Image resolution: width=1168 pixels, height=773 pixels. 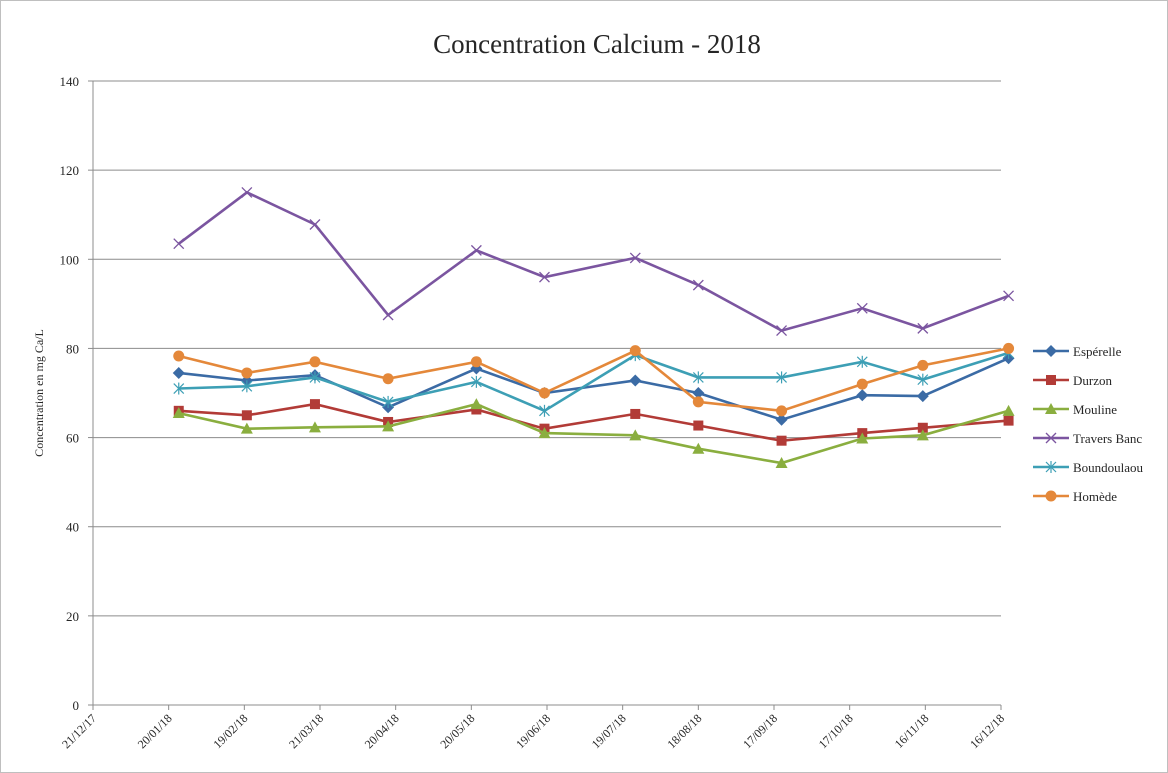 What do you see at coordinates (39, 393) in the screenshot?
I see `y-axis-label: Concentration en mg Ca/L` at bounding box center [39, 393].